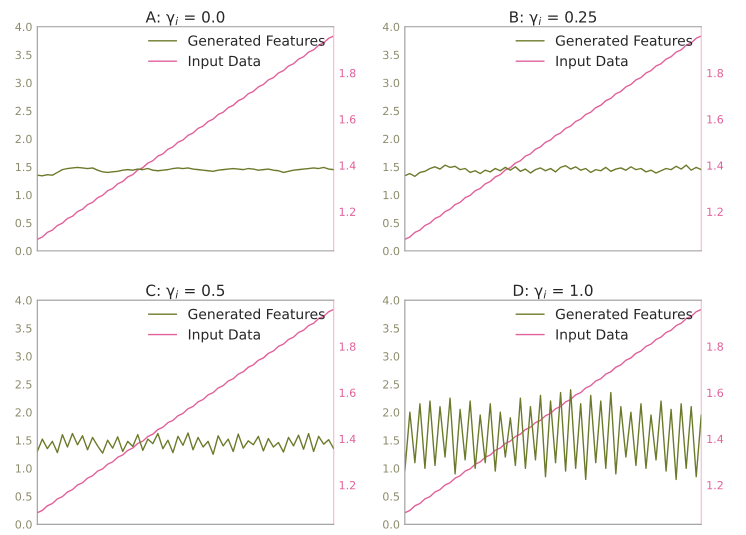  I want to click on chart-title: D: γ$_{i}$ = 1.0, so click(553, 292).